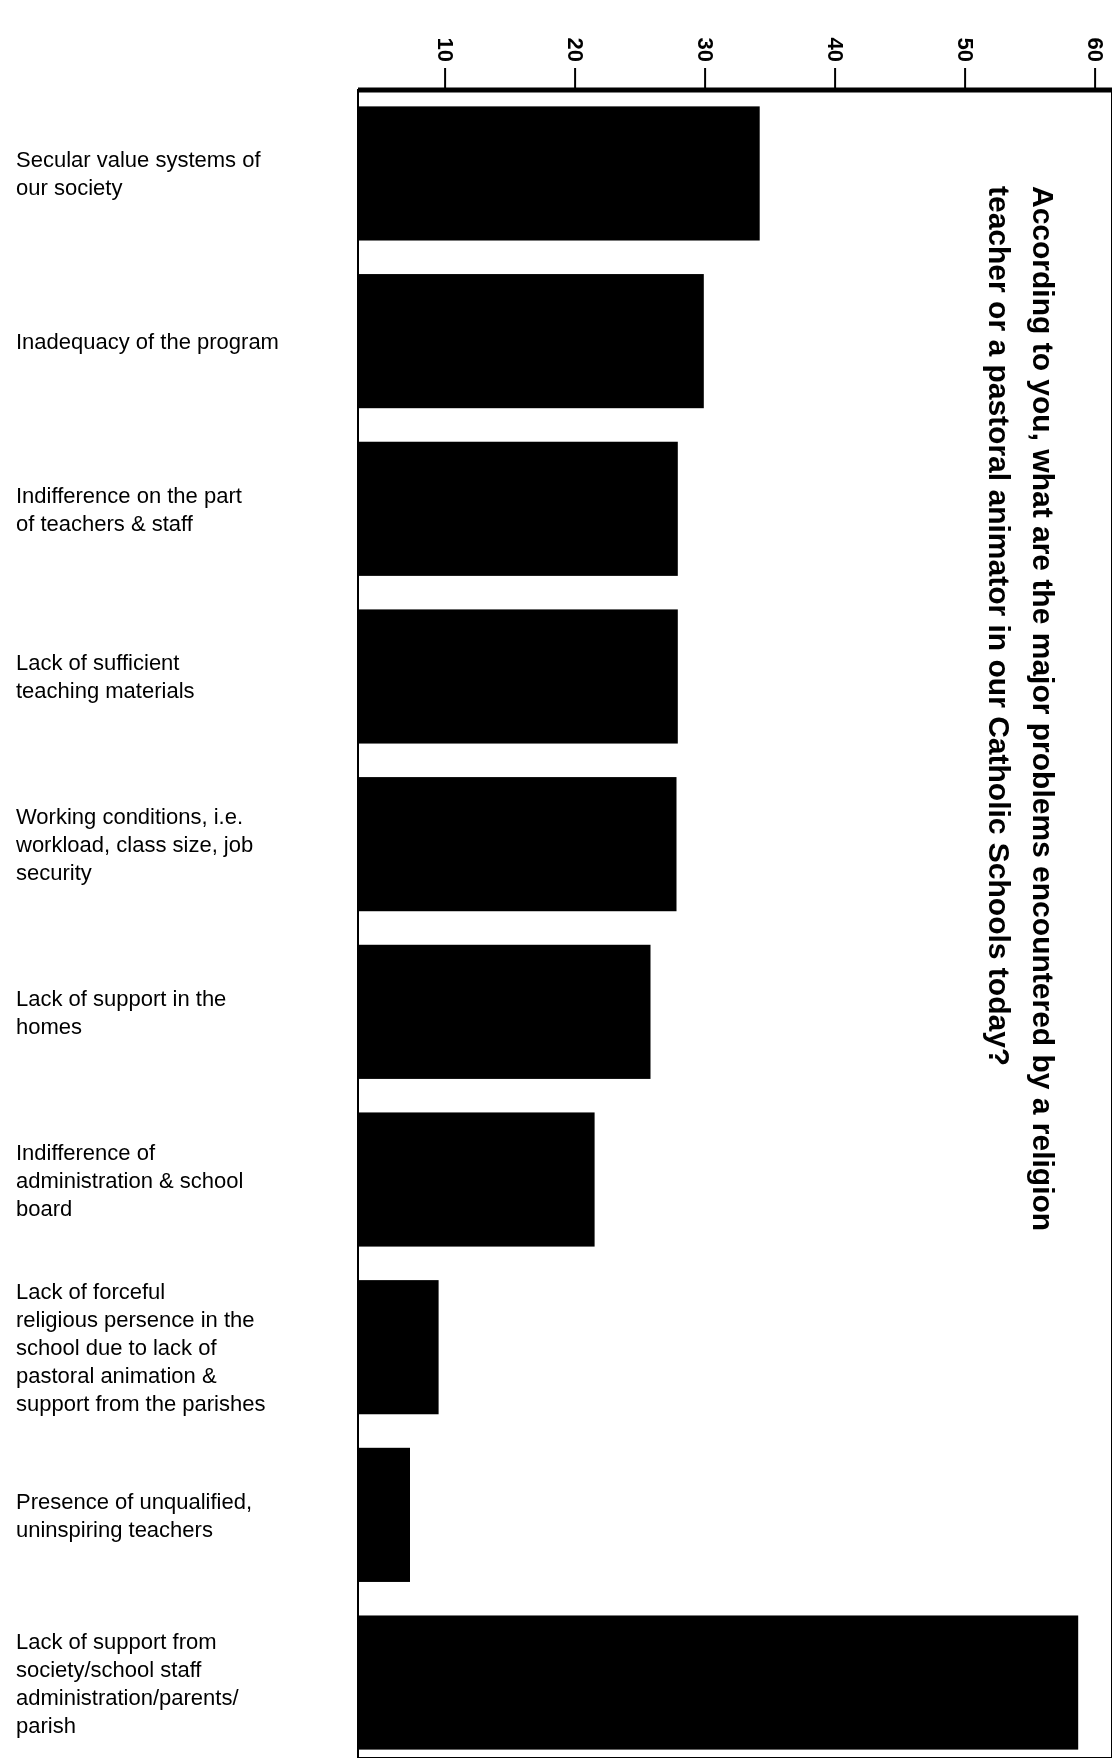 This screenshot has height=1758, width=1120. Describe the element at coordinates (128, 1683) in the screenshot. I see `y-tick-label: Lack of support from society/school staff administration/parents/ parish` at that location.